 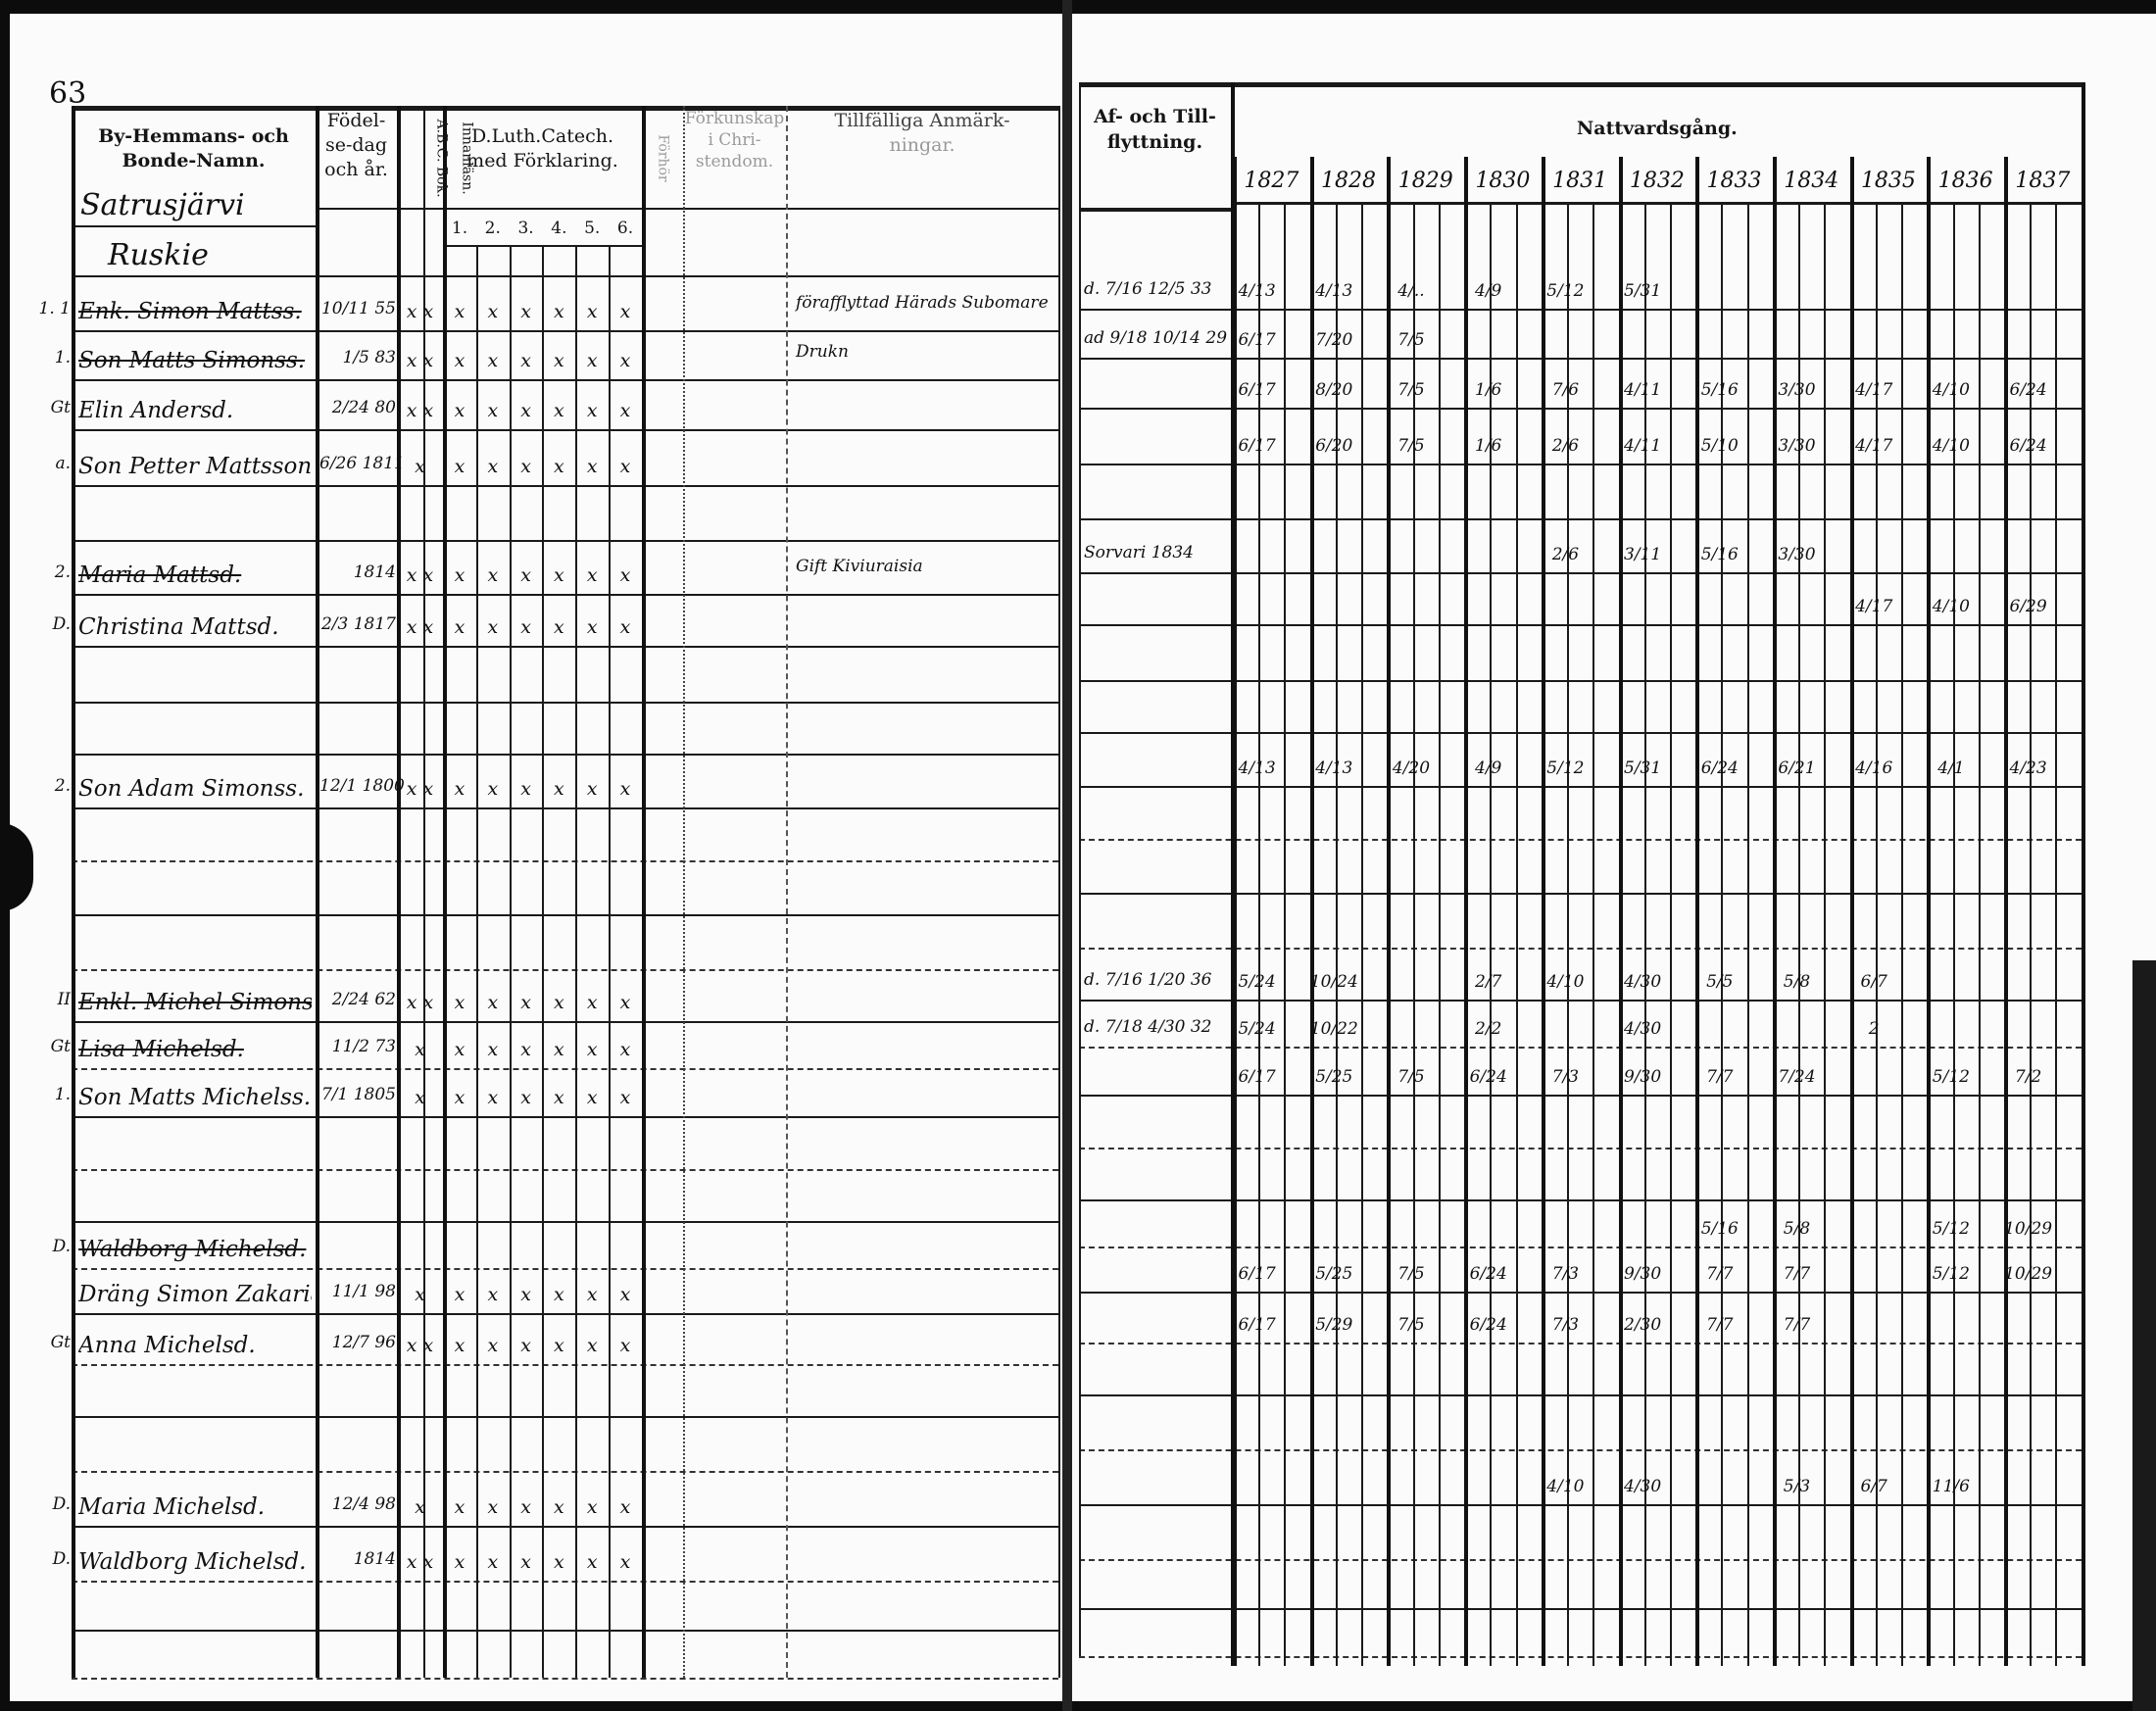 What do you see at coordinates (1411, 291) in the screenshot?
I see `communion-date: 4/..` at bounding box center [1411, 291].